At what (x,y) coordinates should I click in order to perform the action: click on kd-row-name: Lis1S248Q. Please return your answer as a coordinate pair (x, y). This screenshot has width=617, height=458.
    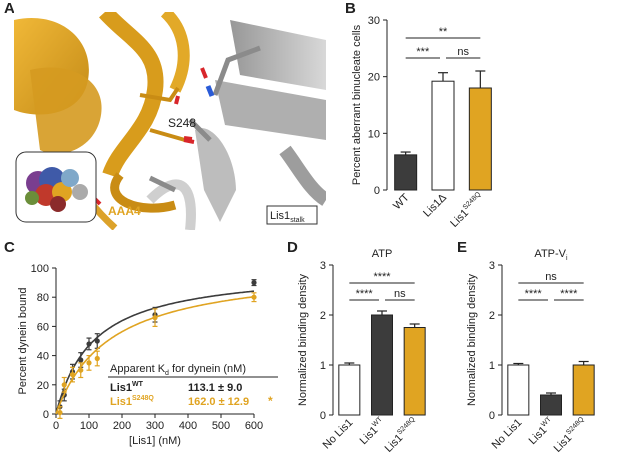
    Looking at the image, I should click on (132, 401).